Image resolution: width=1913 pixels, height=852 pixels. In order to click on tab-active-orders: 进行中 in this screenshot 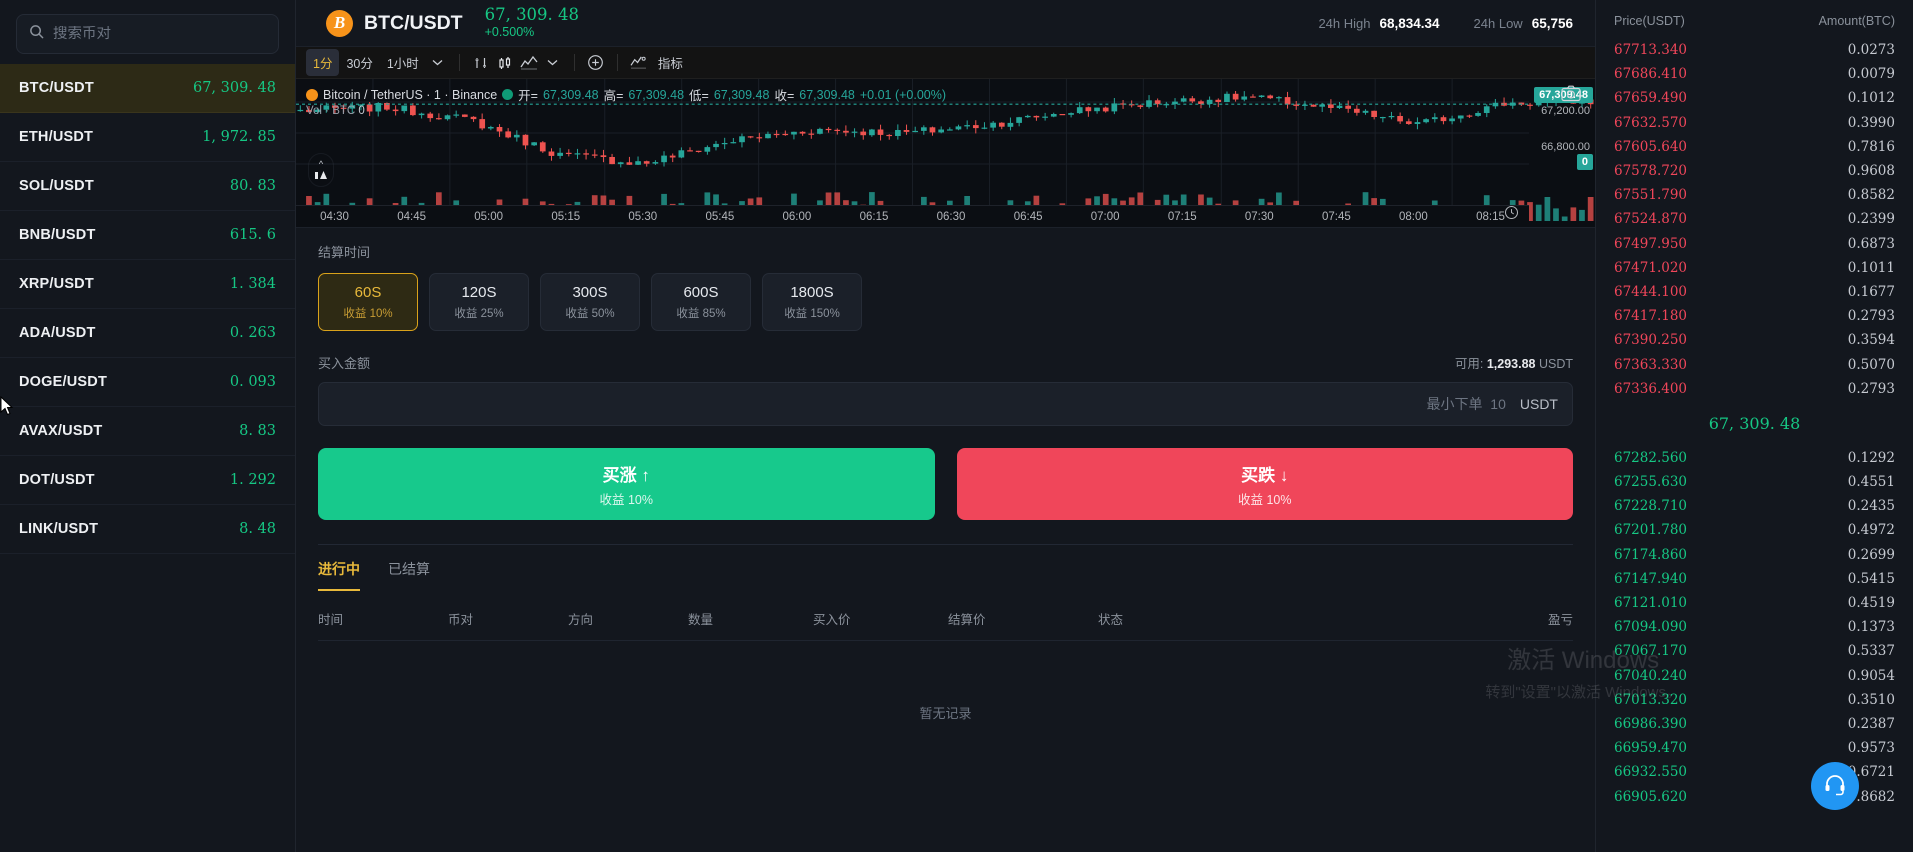, I will do `click(339, 575)`.